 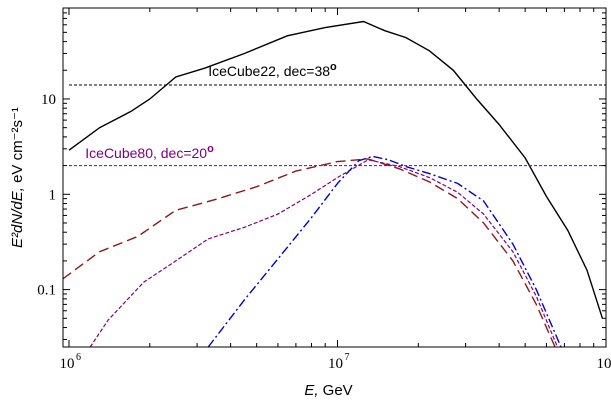 I want to click on x-axis-label: E, GeV, so click(x=328, y=390).